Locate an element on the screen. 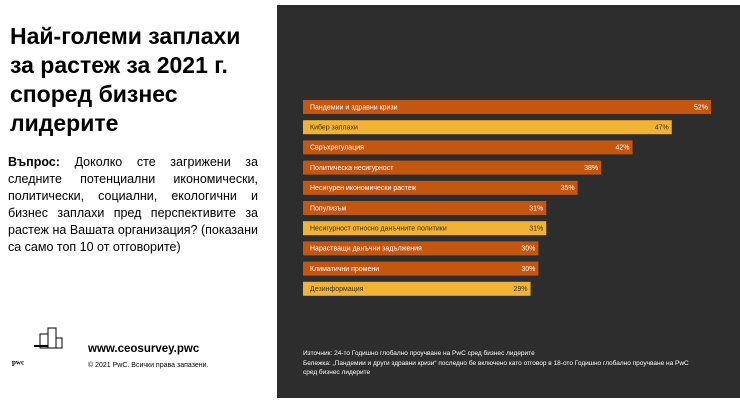 The height and width of the screenshot is (403, 740). value-label: 52% is located at coordinates (701, 107).